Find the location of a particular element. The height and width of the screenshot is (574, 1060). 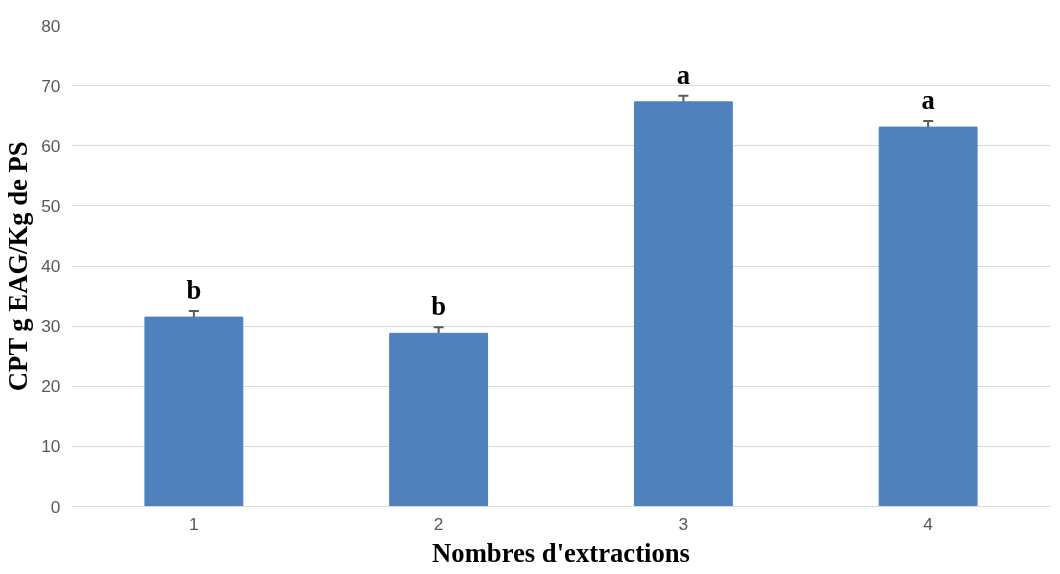

y-tick-label: 70 is located at coordinates (51, 85).